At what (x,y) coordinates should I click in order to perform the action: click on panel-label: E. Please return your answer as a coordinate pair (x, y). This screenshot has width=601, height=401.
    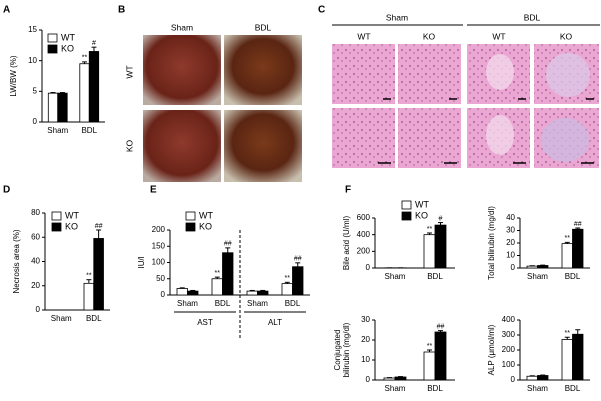
    Looking at the image, I should click on (153, 190).